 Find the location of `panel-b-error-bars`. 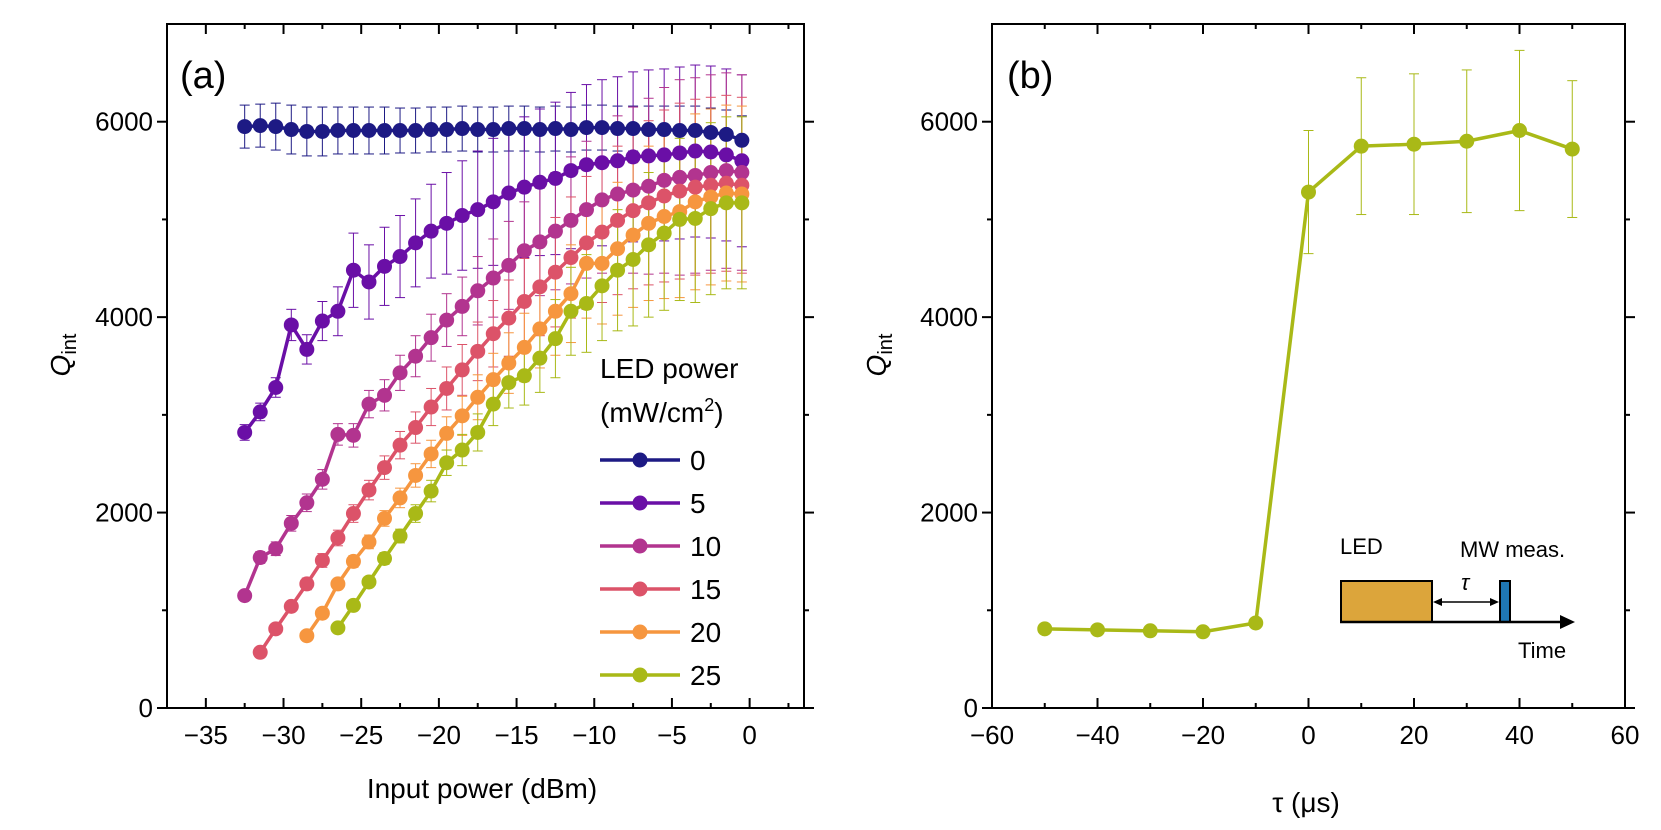

panel-b-error-bars is located at coordinates (1440, 152).